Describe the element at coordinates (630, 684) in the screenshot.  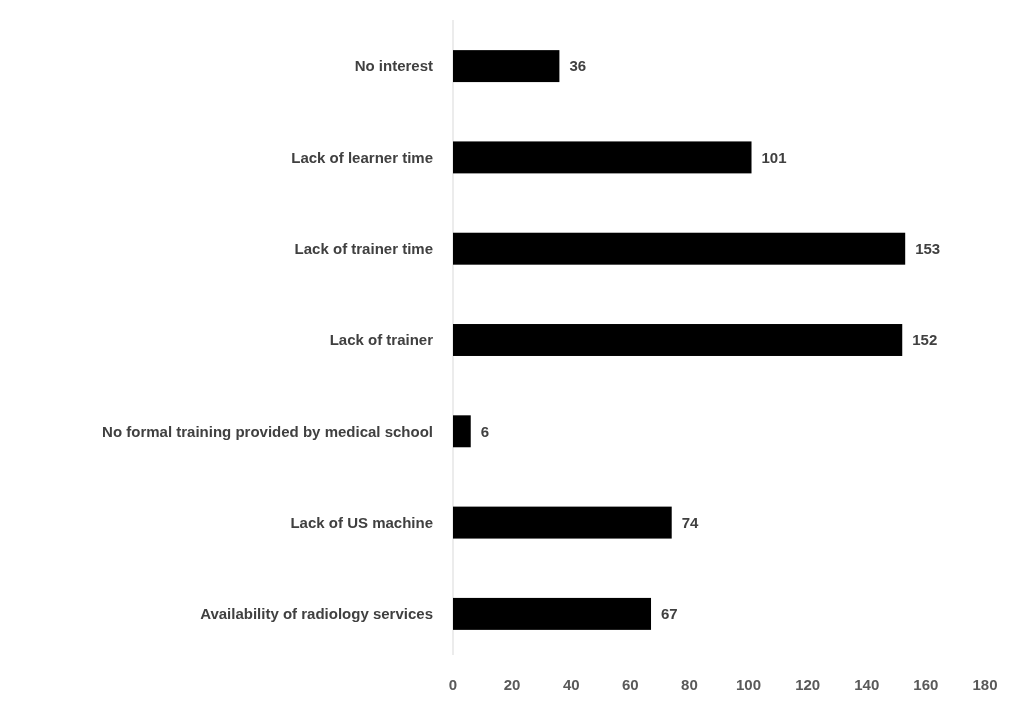
I see `x-tick-label: 60` at that location.